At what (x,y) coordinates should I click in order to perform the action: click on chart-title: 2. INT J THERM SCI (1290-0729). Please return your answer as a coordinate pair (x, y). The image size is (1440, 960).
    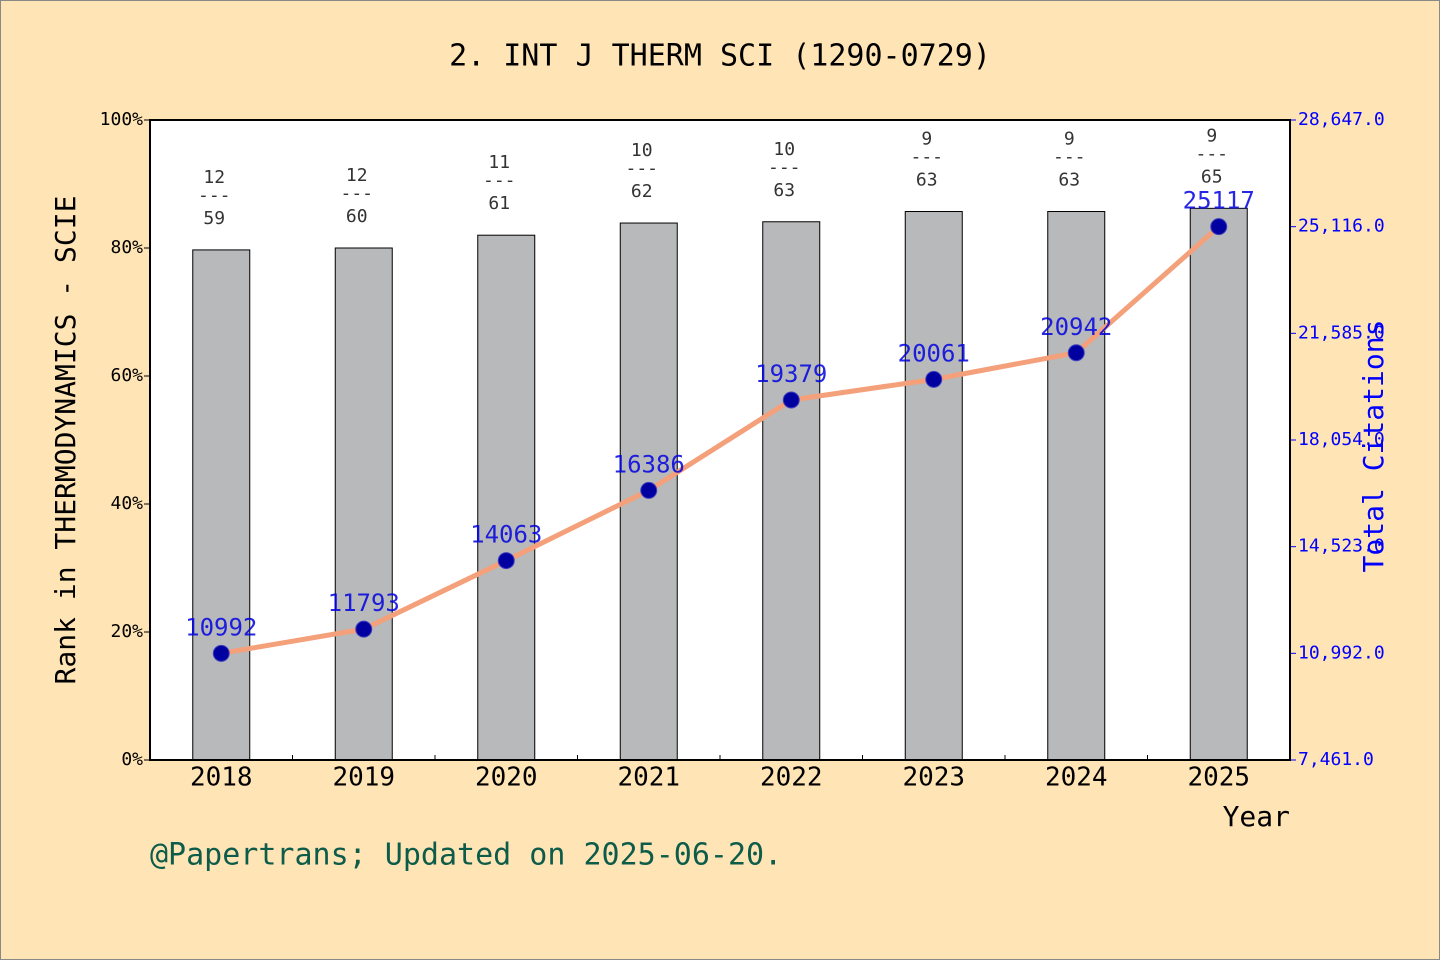
    Looking at the image, I should click on (720, 56).